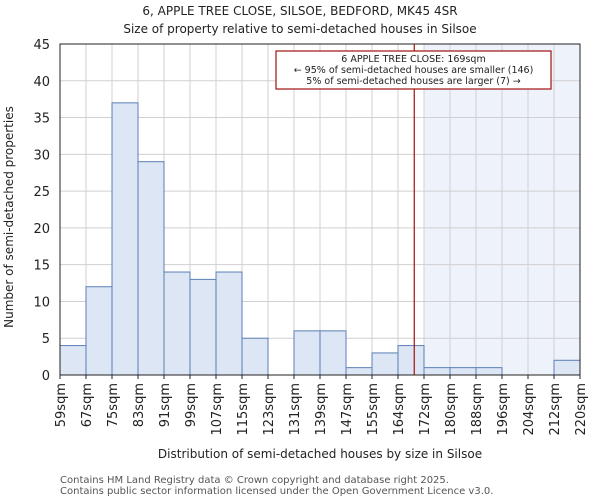  I want to click on x-tick-label: 188sqm, so click(477, 409).